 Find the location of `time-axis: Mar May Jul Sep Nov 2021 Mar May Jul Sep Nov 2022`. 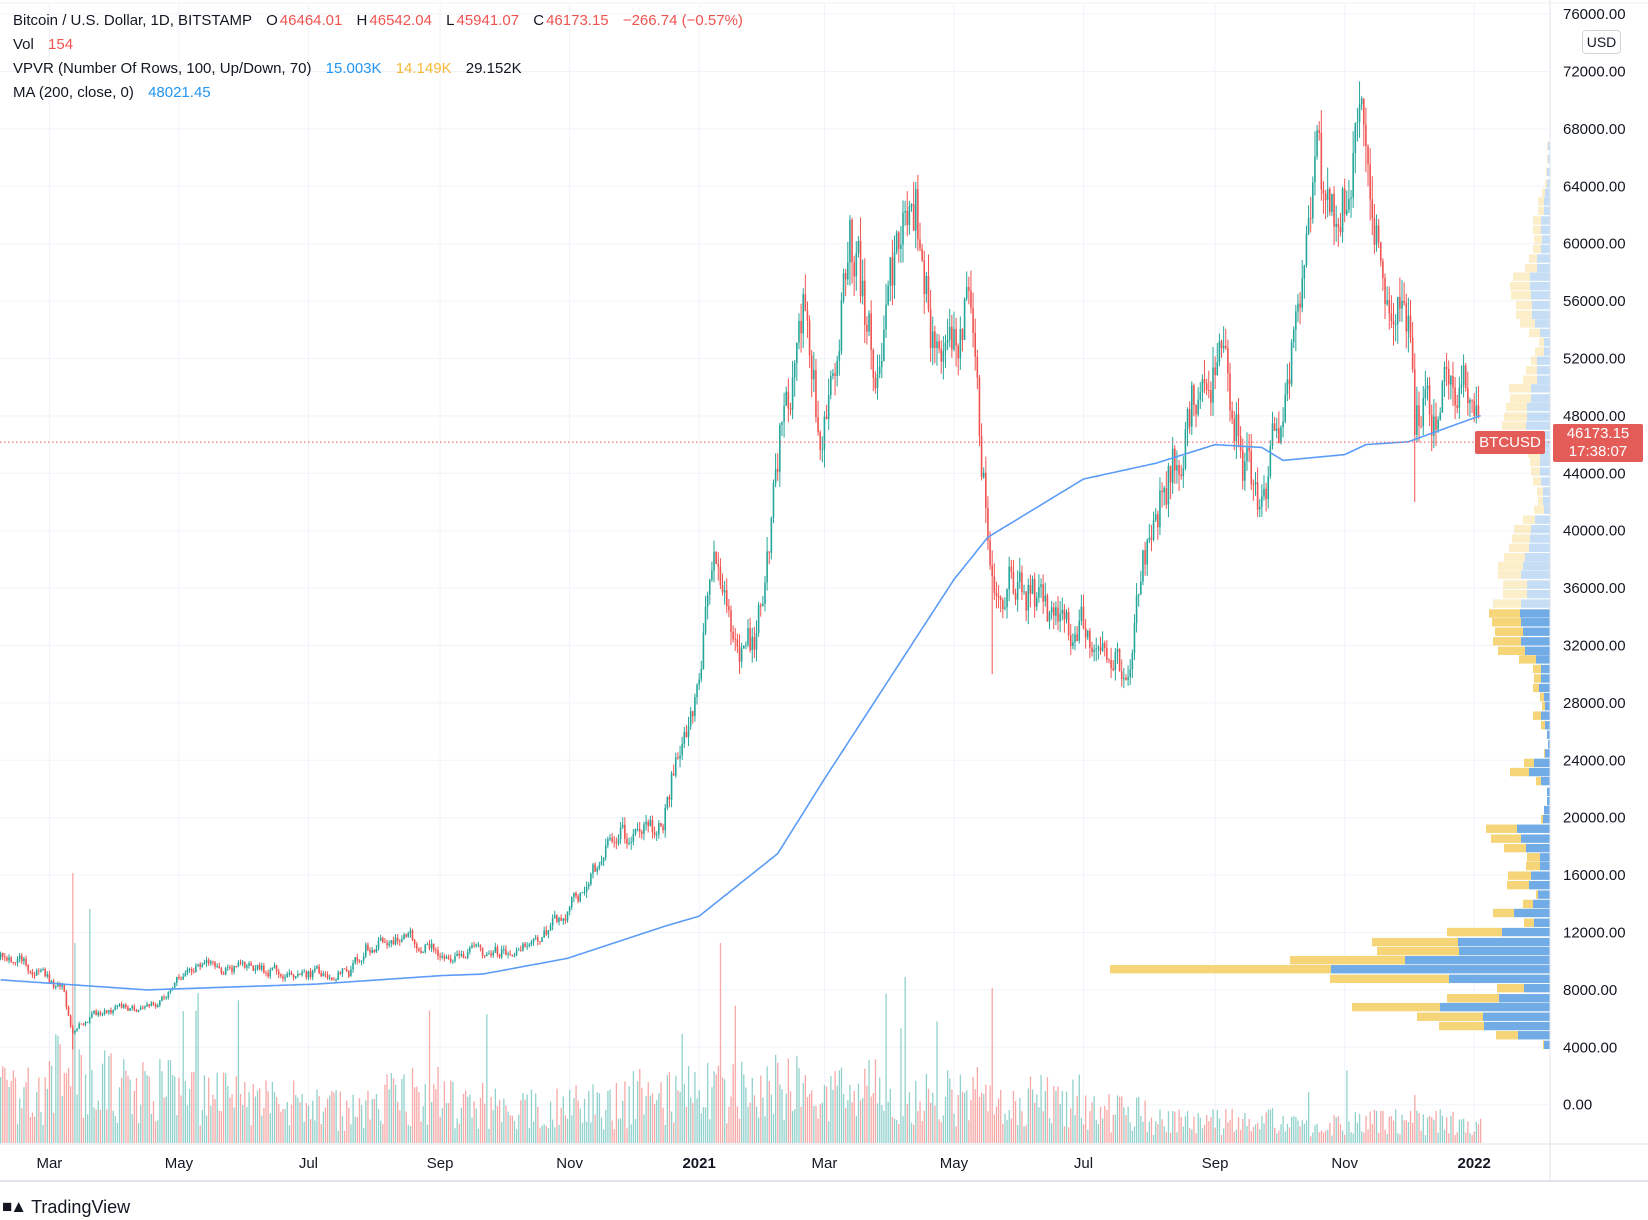

time-axis: Mar May Jul Sep Nov 2021 Mar May Jul Sep Nov 2022 is located at coordinates (763, 1163).